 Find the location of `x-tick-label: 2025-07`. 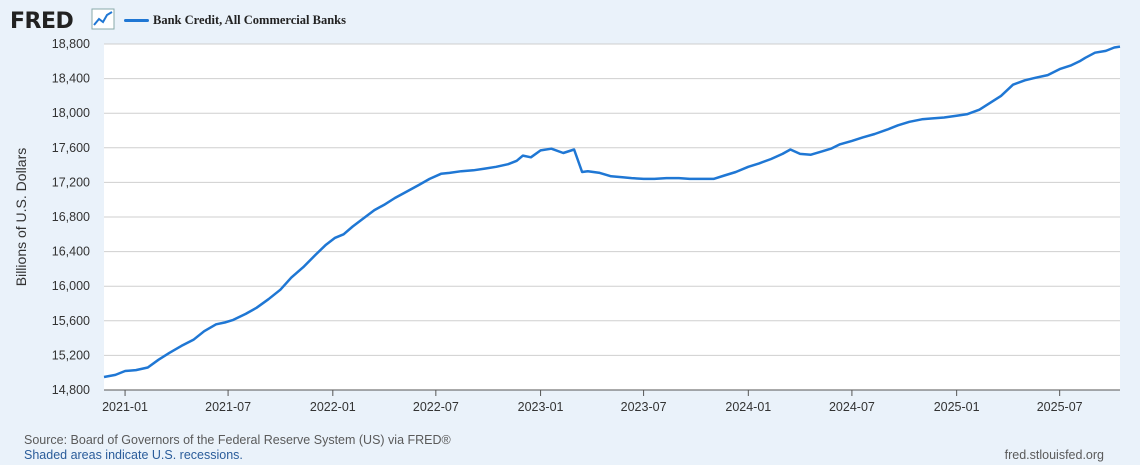

x-tick-label: 2025-07 is located at coordinates (1060, 407).